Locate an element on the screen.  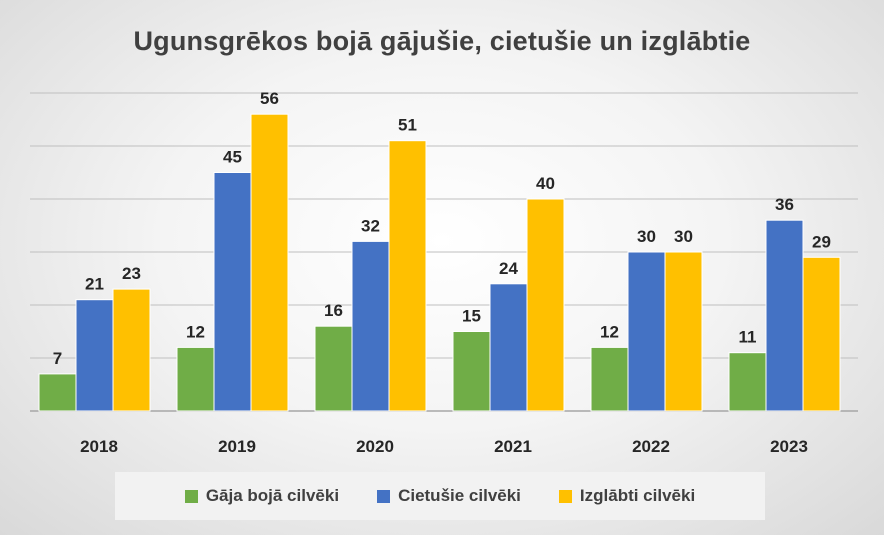
x-tick-label: 2022 is located at coordinates (651, 446).